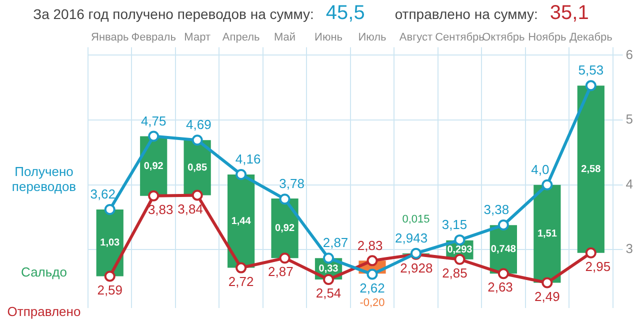  I want to click on data-label: 2,95, so click(598, 266).